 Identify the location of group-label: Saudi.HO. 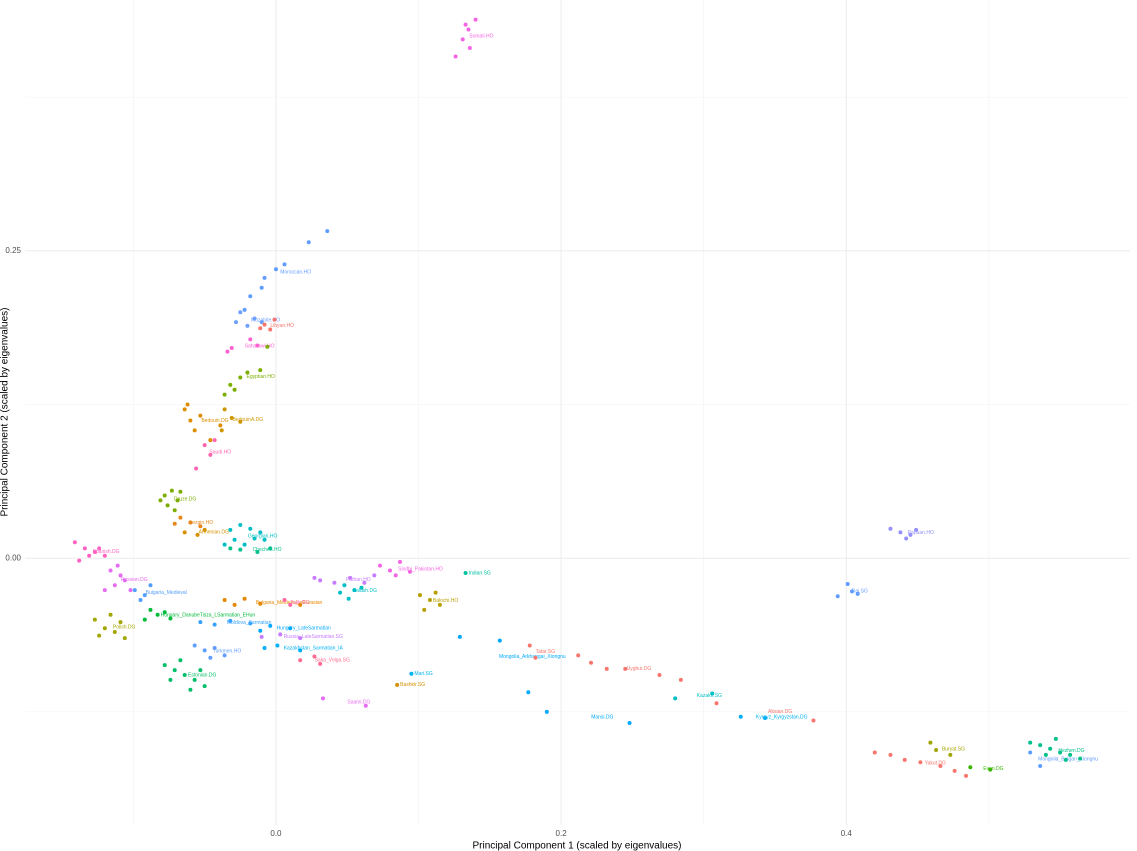
(220, 452).